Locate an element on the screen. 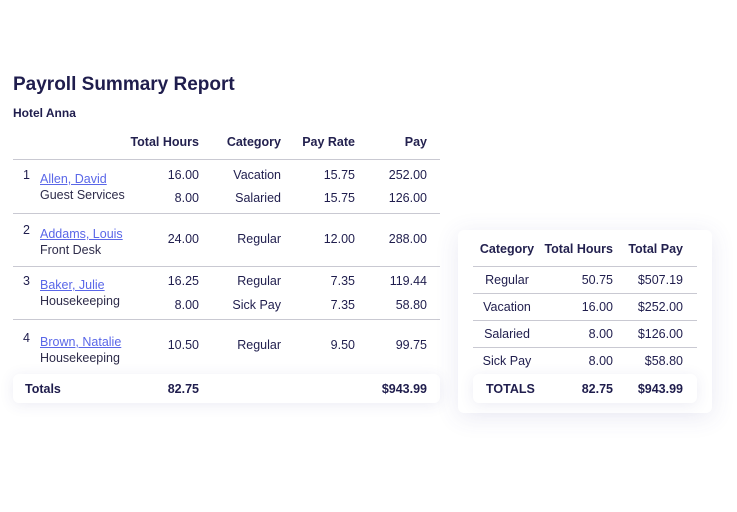 Image resolution: width=737 pixels, height=512 pixels. row-number: 2 is located at coordinates (26, 230).